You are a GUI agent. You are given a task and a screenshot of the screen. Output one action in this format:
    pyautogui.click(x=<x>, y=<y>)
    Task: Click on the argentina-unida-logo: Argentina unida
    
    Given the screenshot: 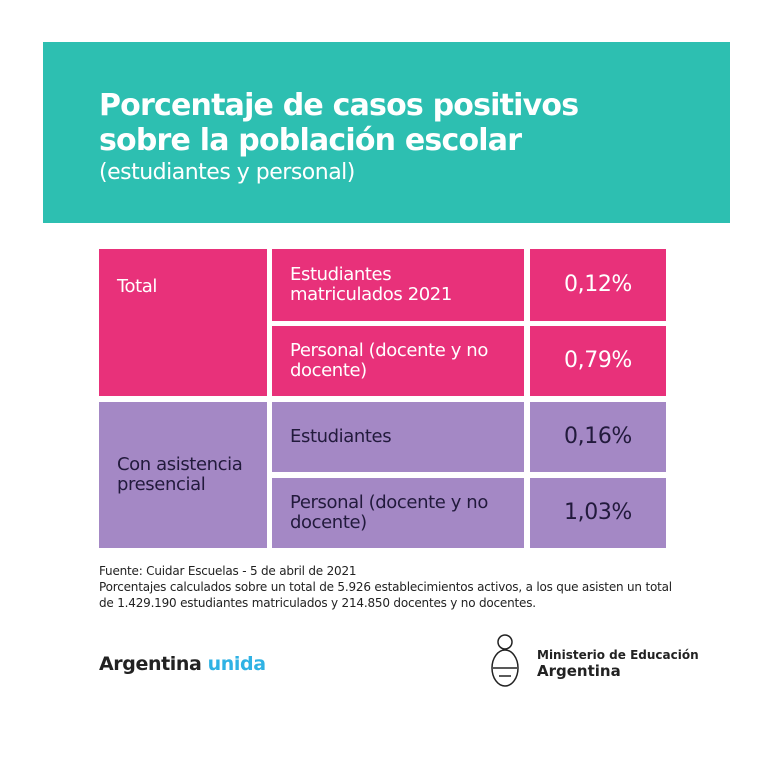 What is the action you would take?
    pyautogui.click(x=182, y=664)
    